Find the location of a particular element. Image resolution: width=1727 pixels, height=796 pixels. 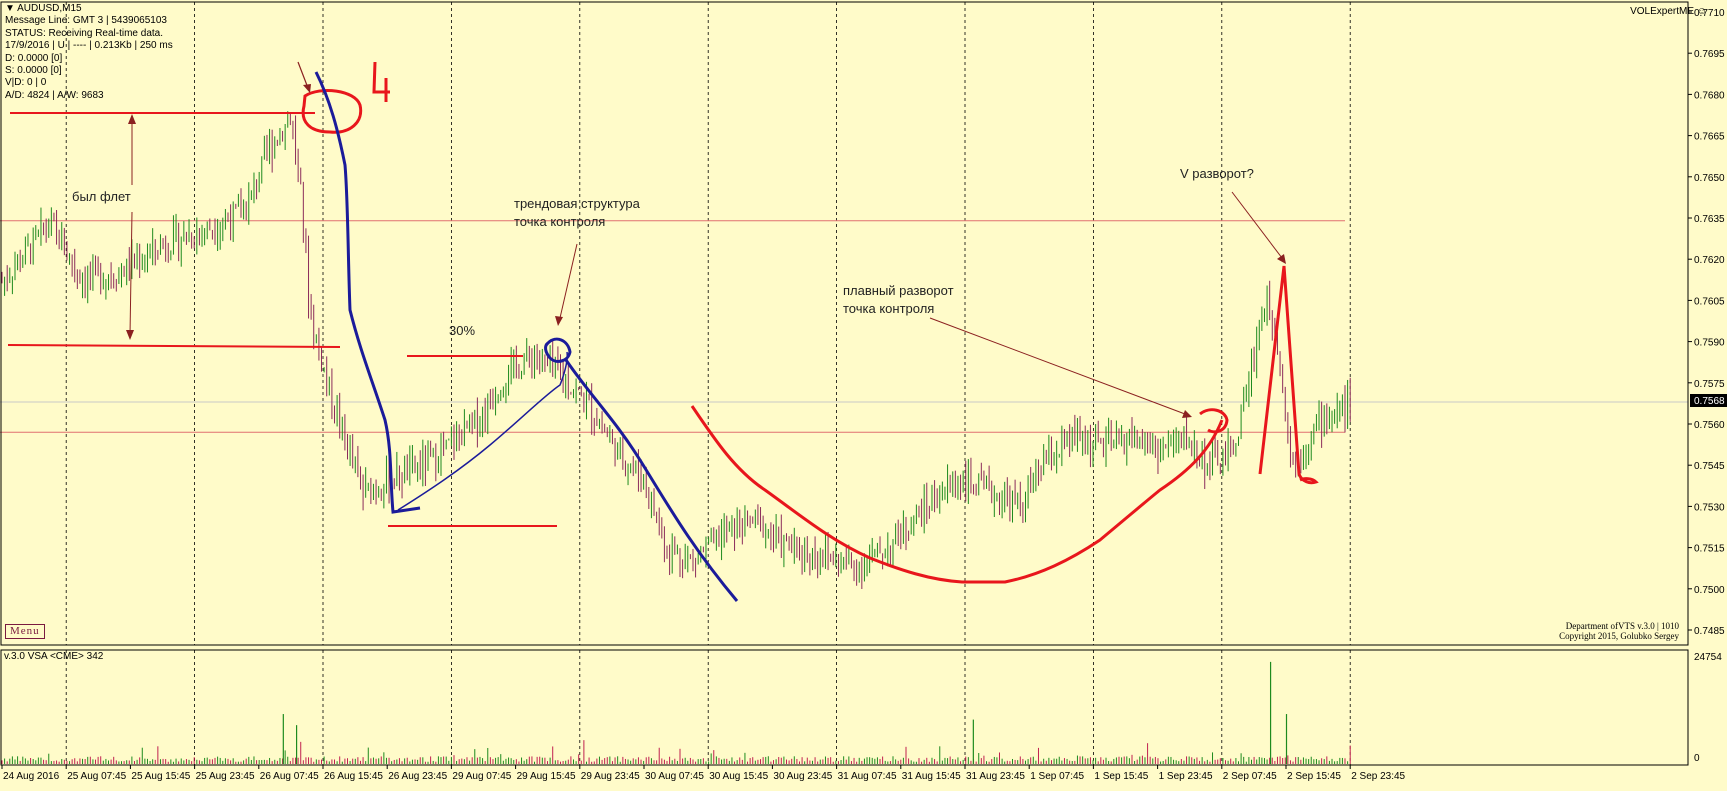

trend-annotation-line2: точка контроля is located at coordinates (559, 221).